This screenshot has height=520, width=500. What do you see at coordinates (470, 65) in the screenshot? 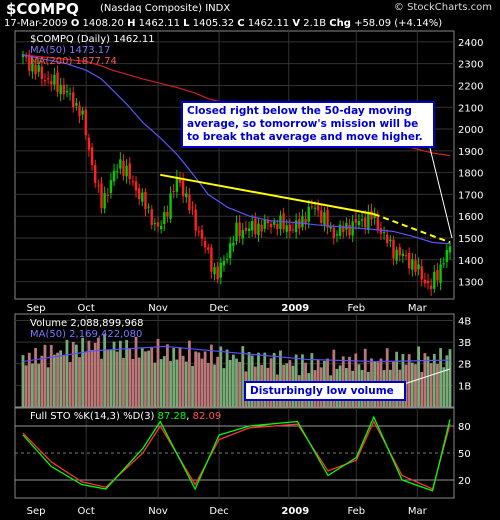
I see `price-tick-label: 2300` at bounding box center [470, 65].